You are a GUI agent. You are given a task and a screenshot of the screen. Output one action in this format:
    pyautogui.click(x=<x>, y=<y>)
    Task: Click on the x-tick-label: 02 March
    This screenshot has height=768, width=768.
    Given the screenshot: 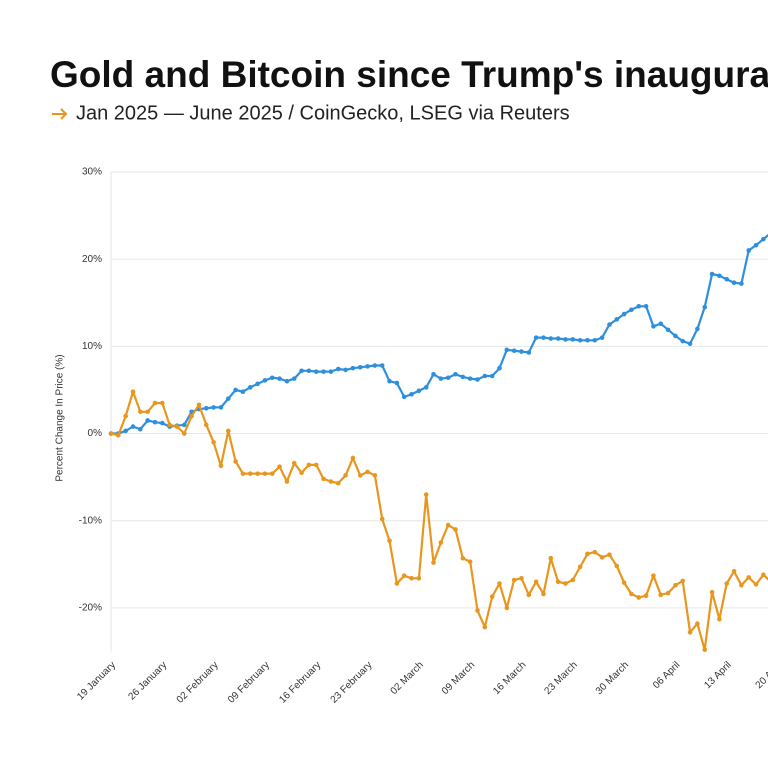 What is the action you would take?
    pyautogui.click(x=407, y=678)
    